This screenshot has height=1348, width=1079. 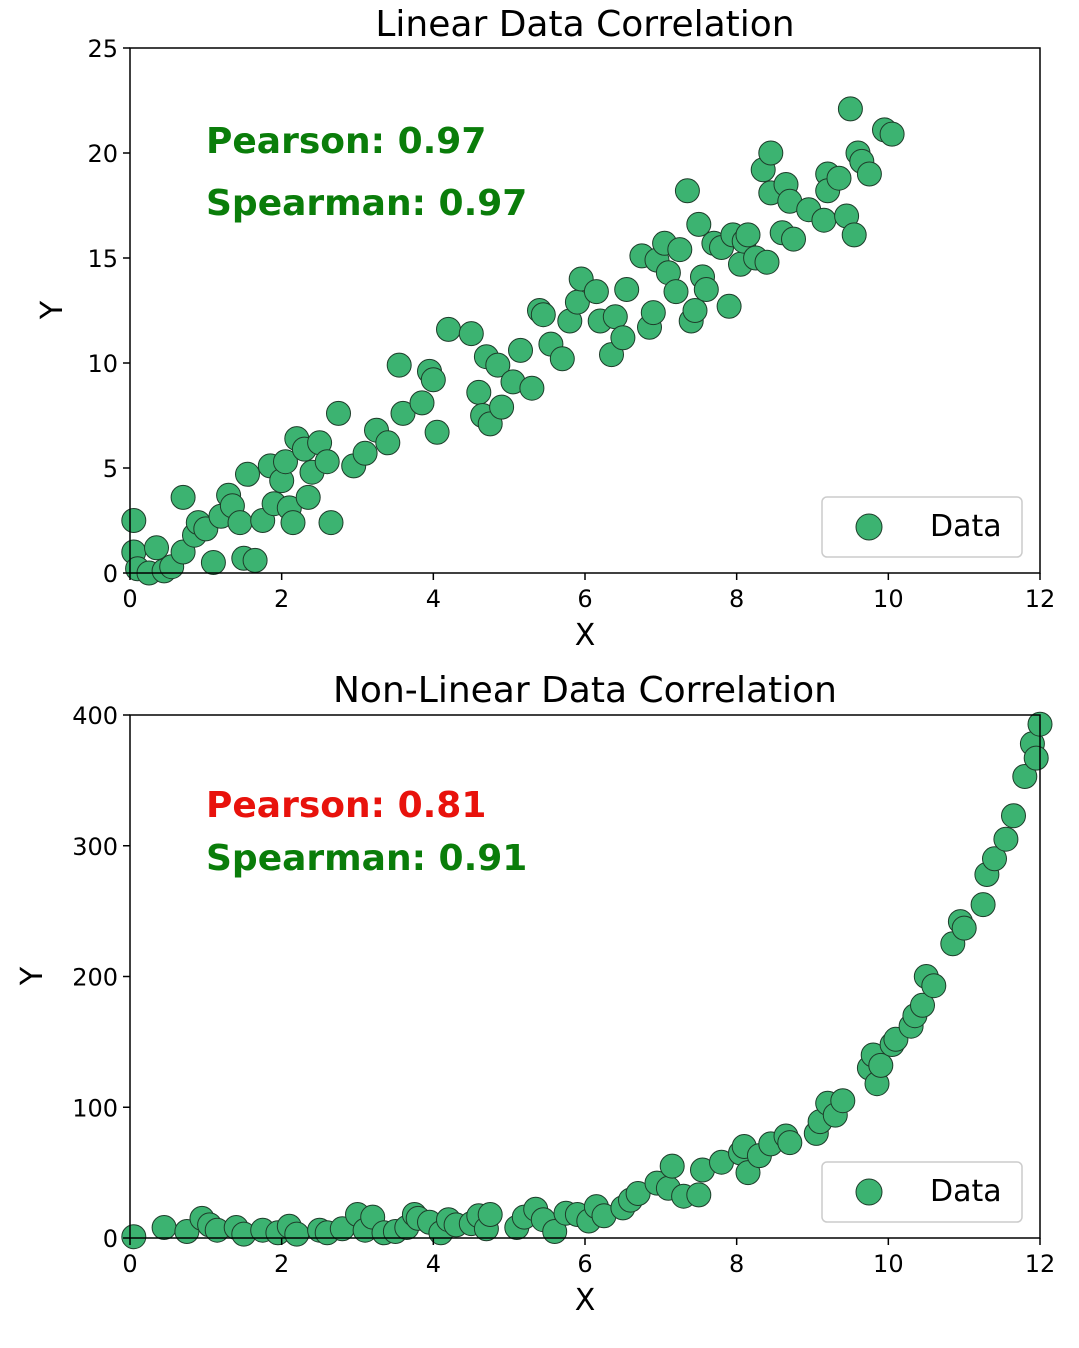 I want to click on pearson-stat: Pearson: 0.81, so click(x=346, y=805).